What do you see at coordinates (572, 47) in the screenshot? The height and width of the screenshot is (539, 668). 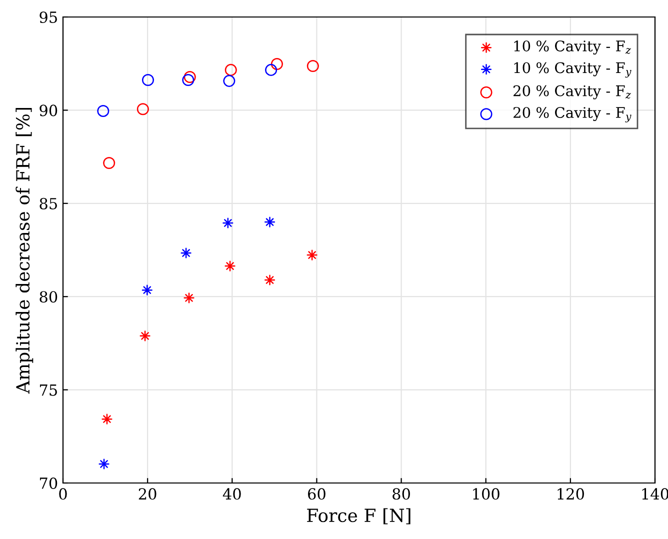 I see `legend-label: 10 % Cavity - F$_{z}$` at bounding box center [572, 47].